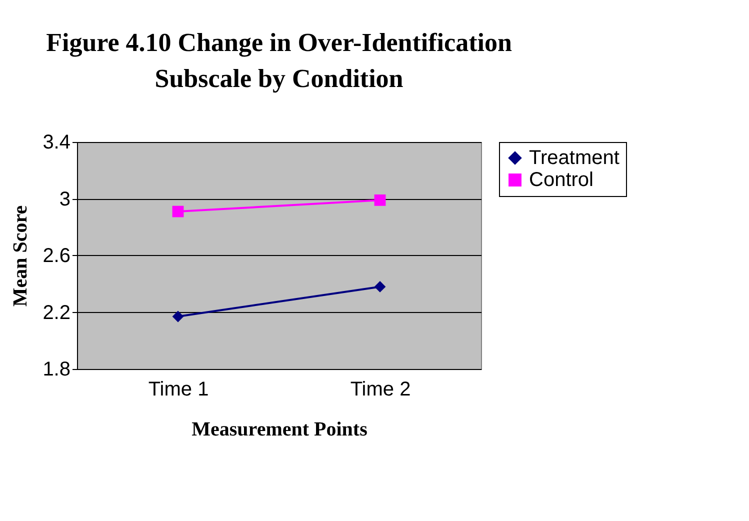  I want to click on y-axis-title: Mean Score, so click(21, 256).